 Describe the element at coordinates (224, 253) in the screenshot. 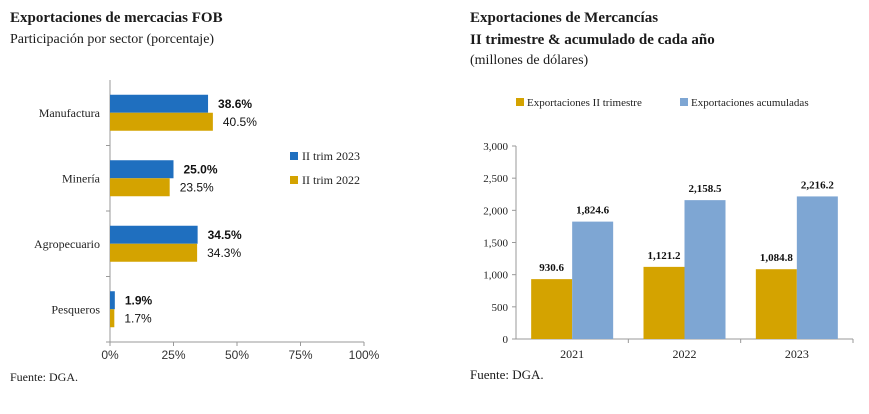

I see `data-label: 34.3%` at that location.